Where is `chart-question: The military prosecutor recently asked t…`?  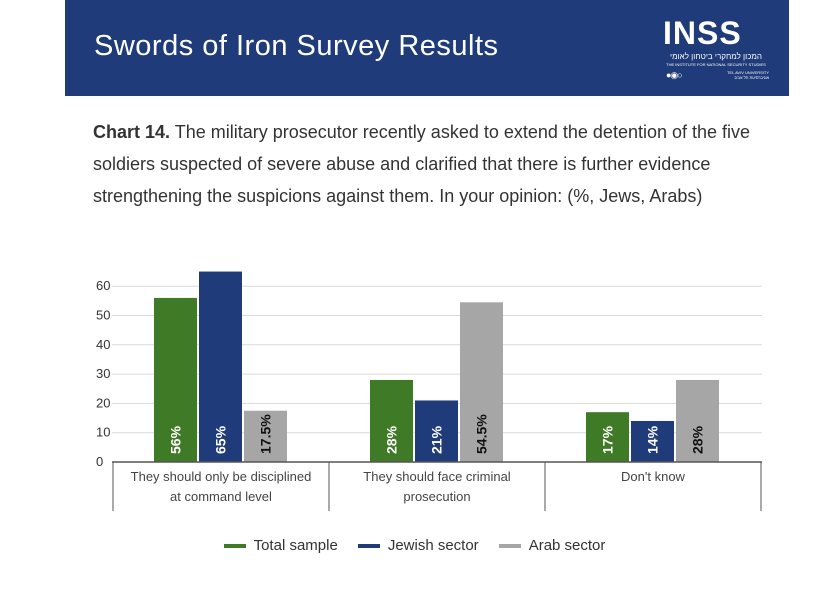
chart-question: The military prosecutor recently asked t… is located at coordinates (422, 164).